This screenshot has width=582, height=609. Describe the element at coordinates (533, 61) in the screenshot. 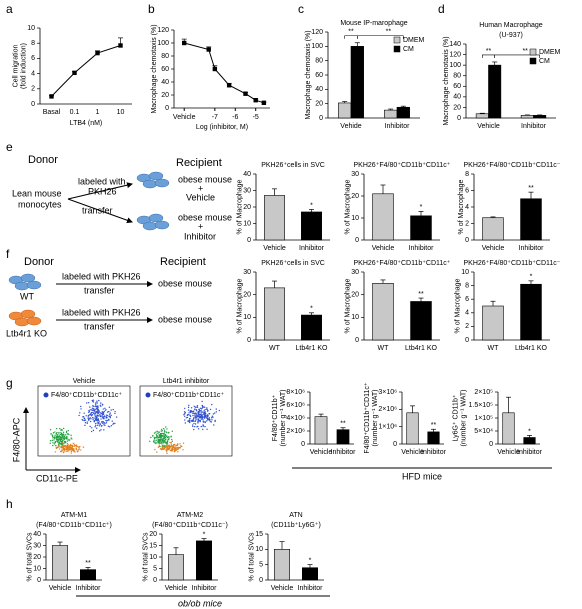

I see `legend-swatch` at that location.